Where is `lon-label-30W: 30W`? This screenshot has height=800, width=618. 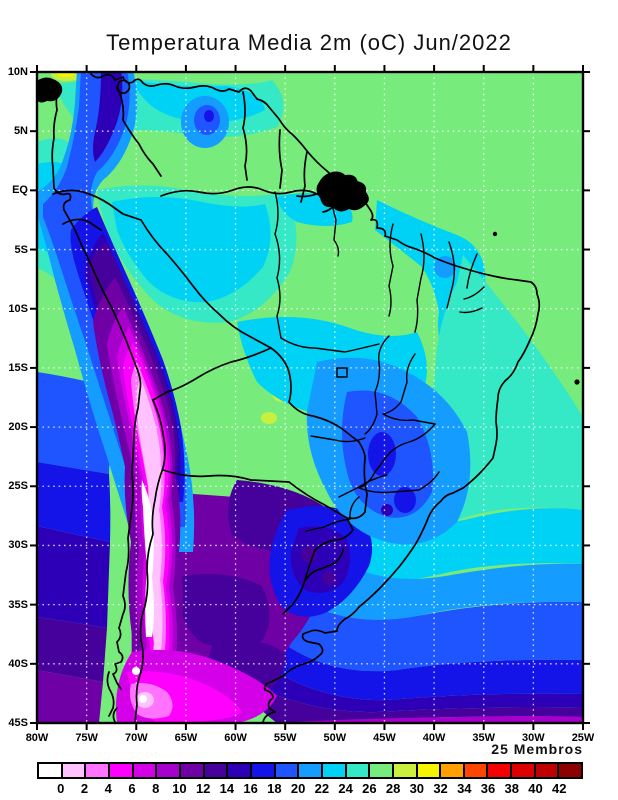 lon-label-30W: 30W is located at coordinates (533, 738).